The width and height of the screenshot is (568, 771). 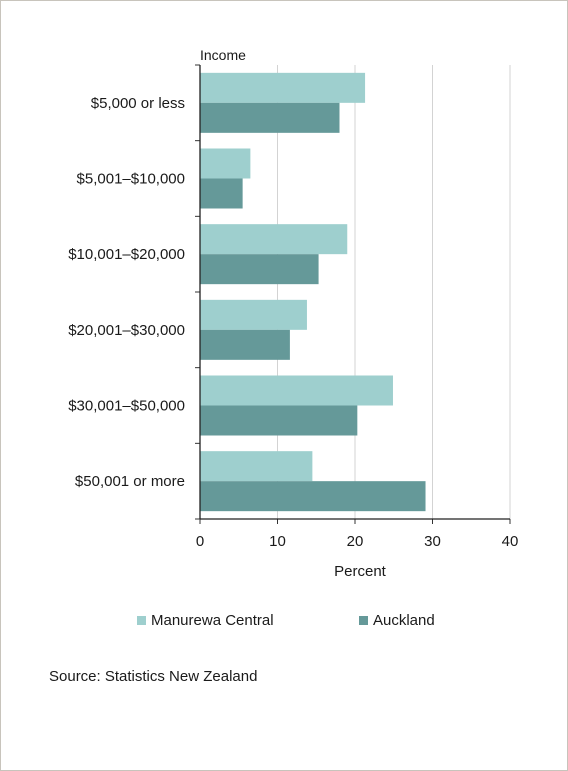 I want to click on x-tick-label-30: 30, so click(x=432, y=541).